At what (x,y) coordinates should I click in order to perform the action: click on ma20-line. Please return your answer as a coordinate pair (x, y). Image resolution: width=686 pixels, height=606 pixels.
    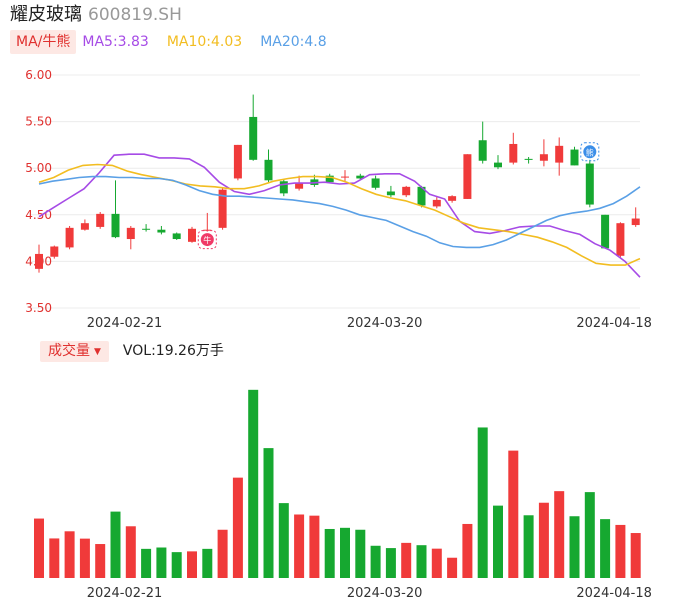
    Looking at the image, I should click on (339, 212).